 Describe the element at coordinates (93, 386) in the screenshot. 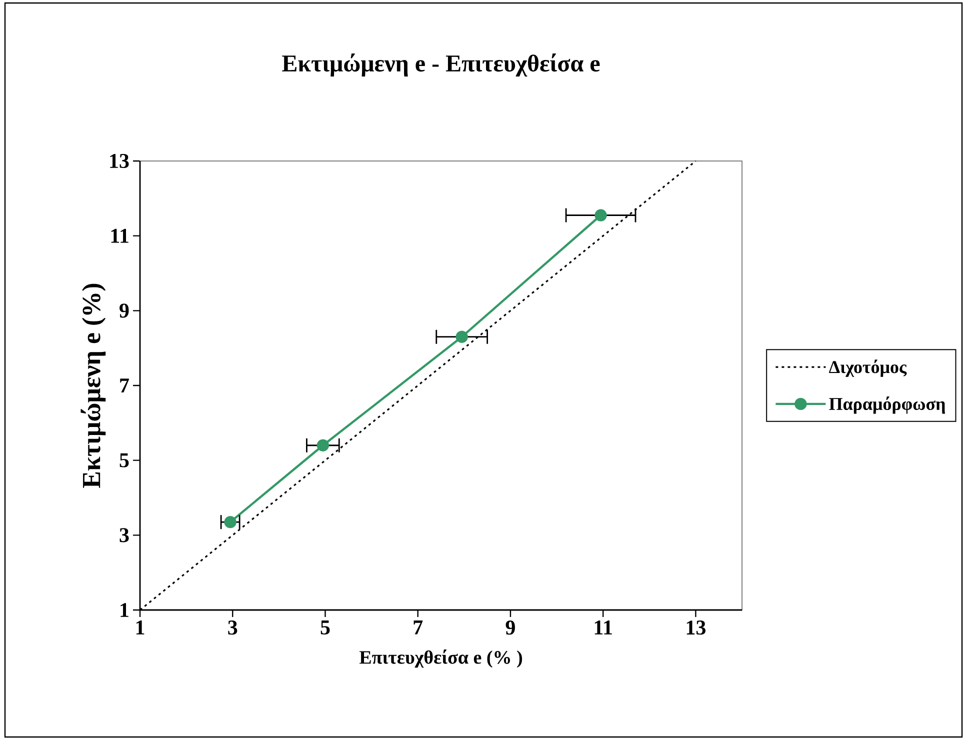

I see `y-axis-title: Εκτιμώμενη e (%)` at that location.